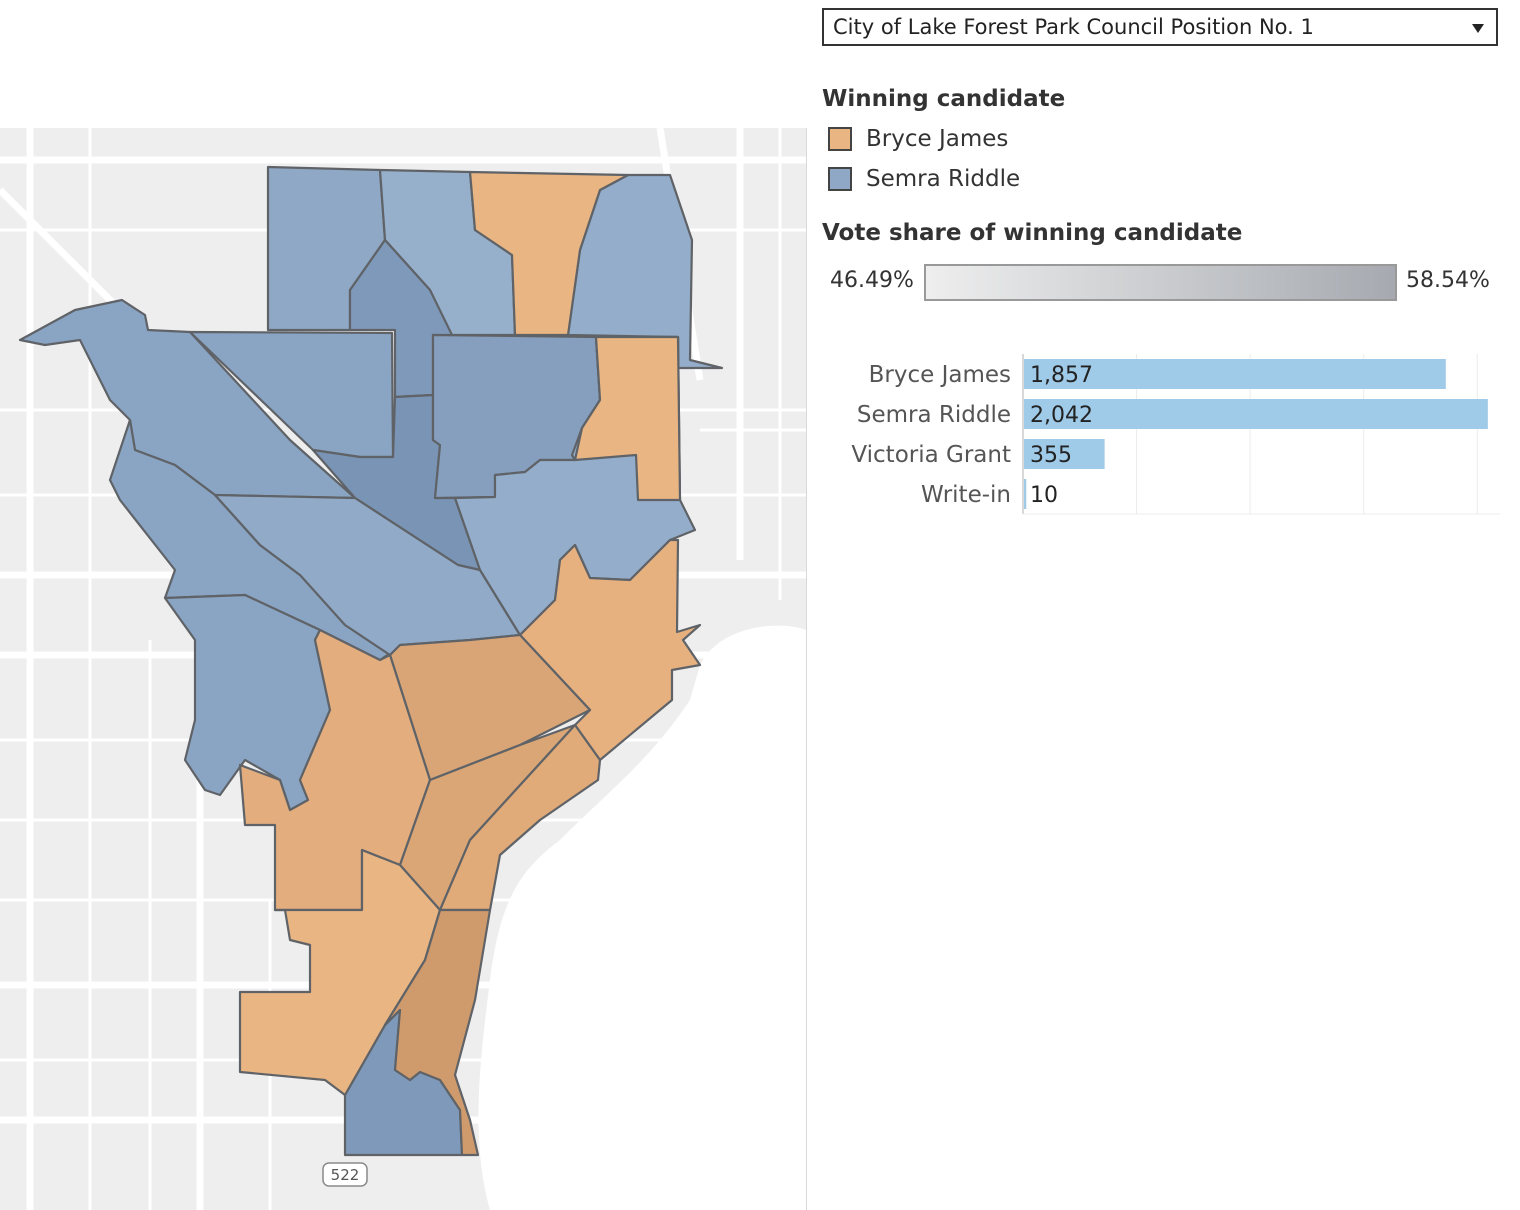  What do you see at coordinates (1478, 28) in the screenshot?
I see `chevron-down-icon` at bounding box center [1478, 28].